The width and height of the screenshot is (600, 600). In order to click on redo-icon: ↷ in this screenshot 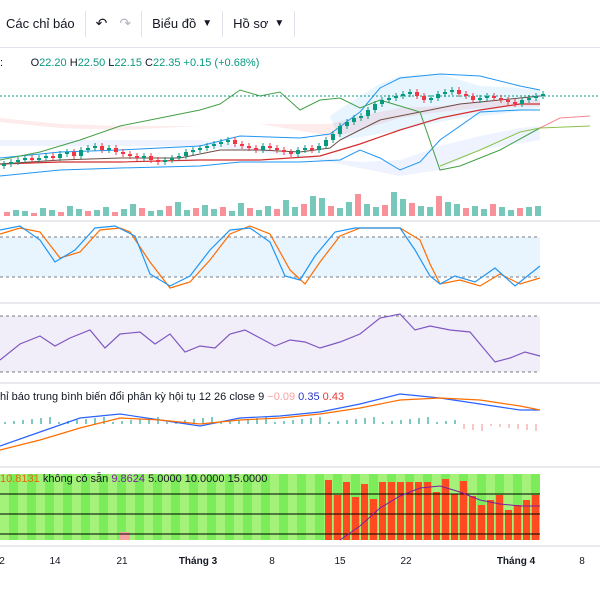, I will do `click(125, 23)`.